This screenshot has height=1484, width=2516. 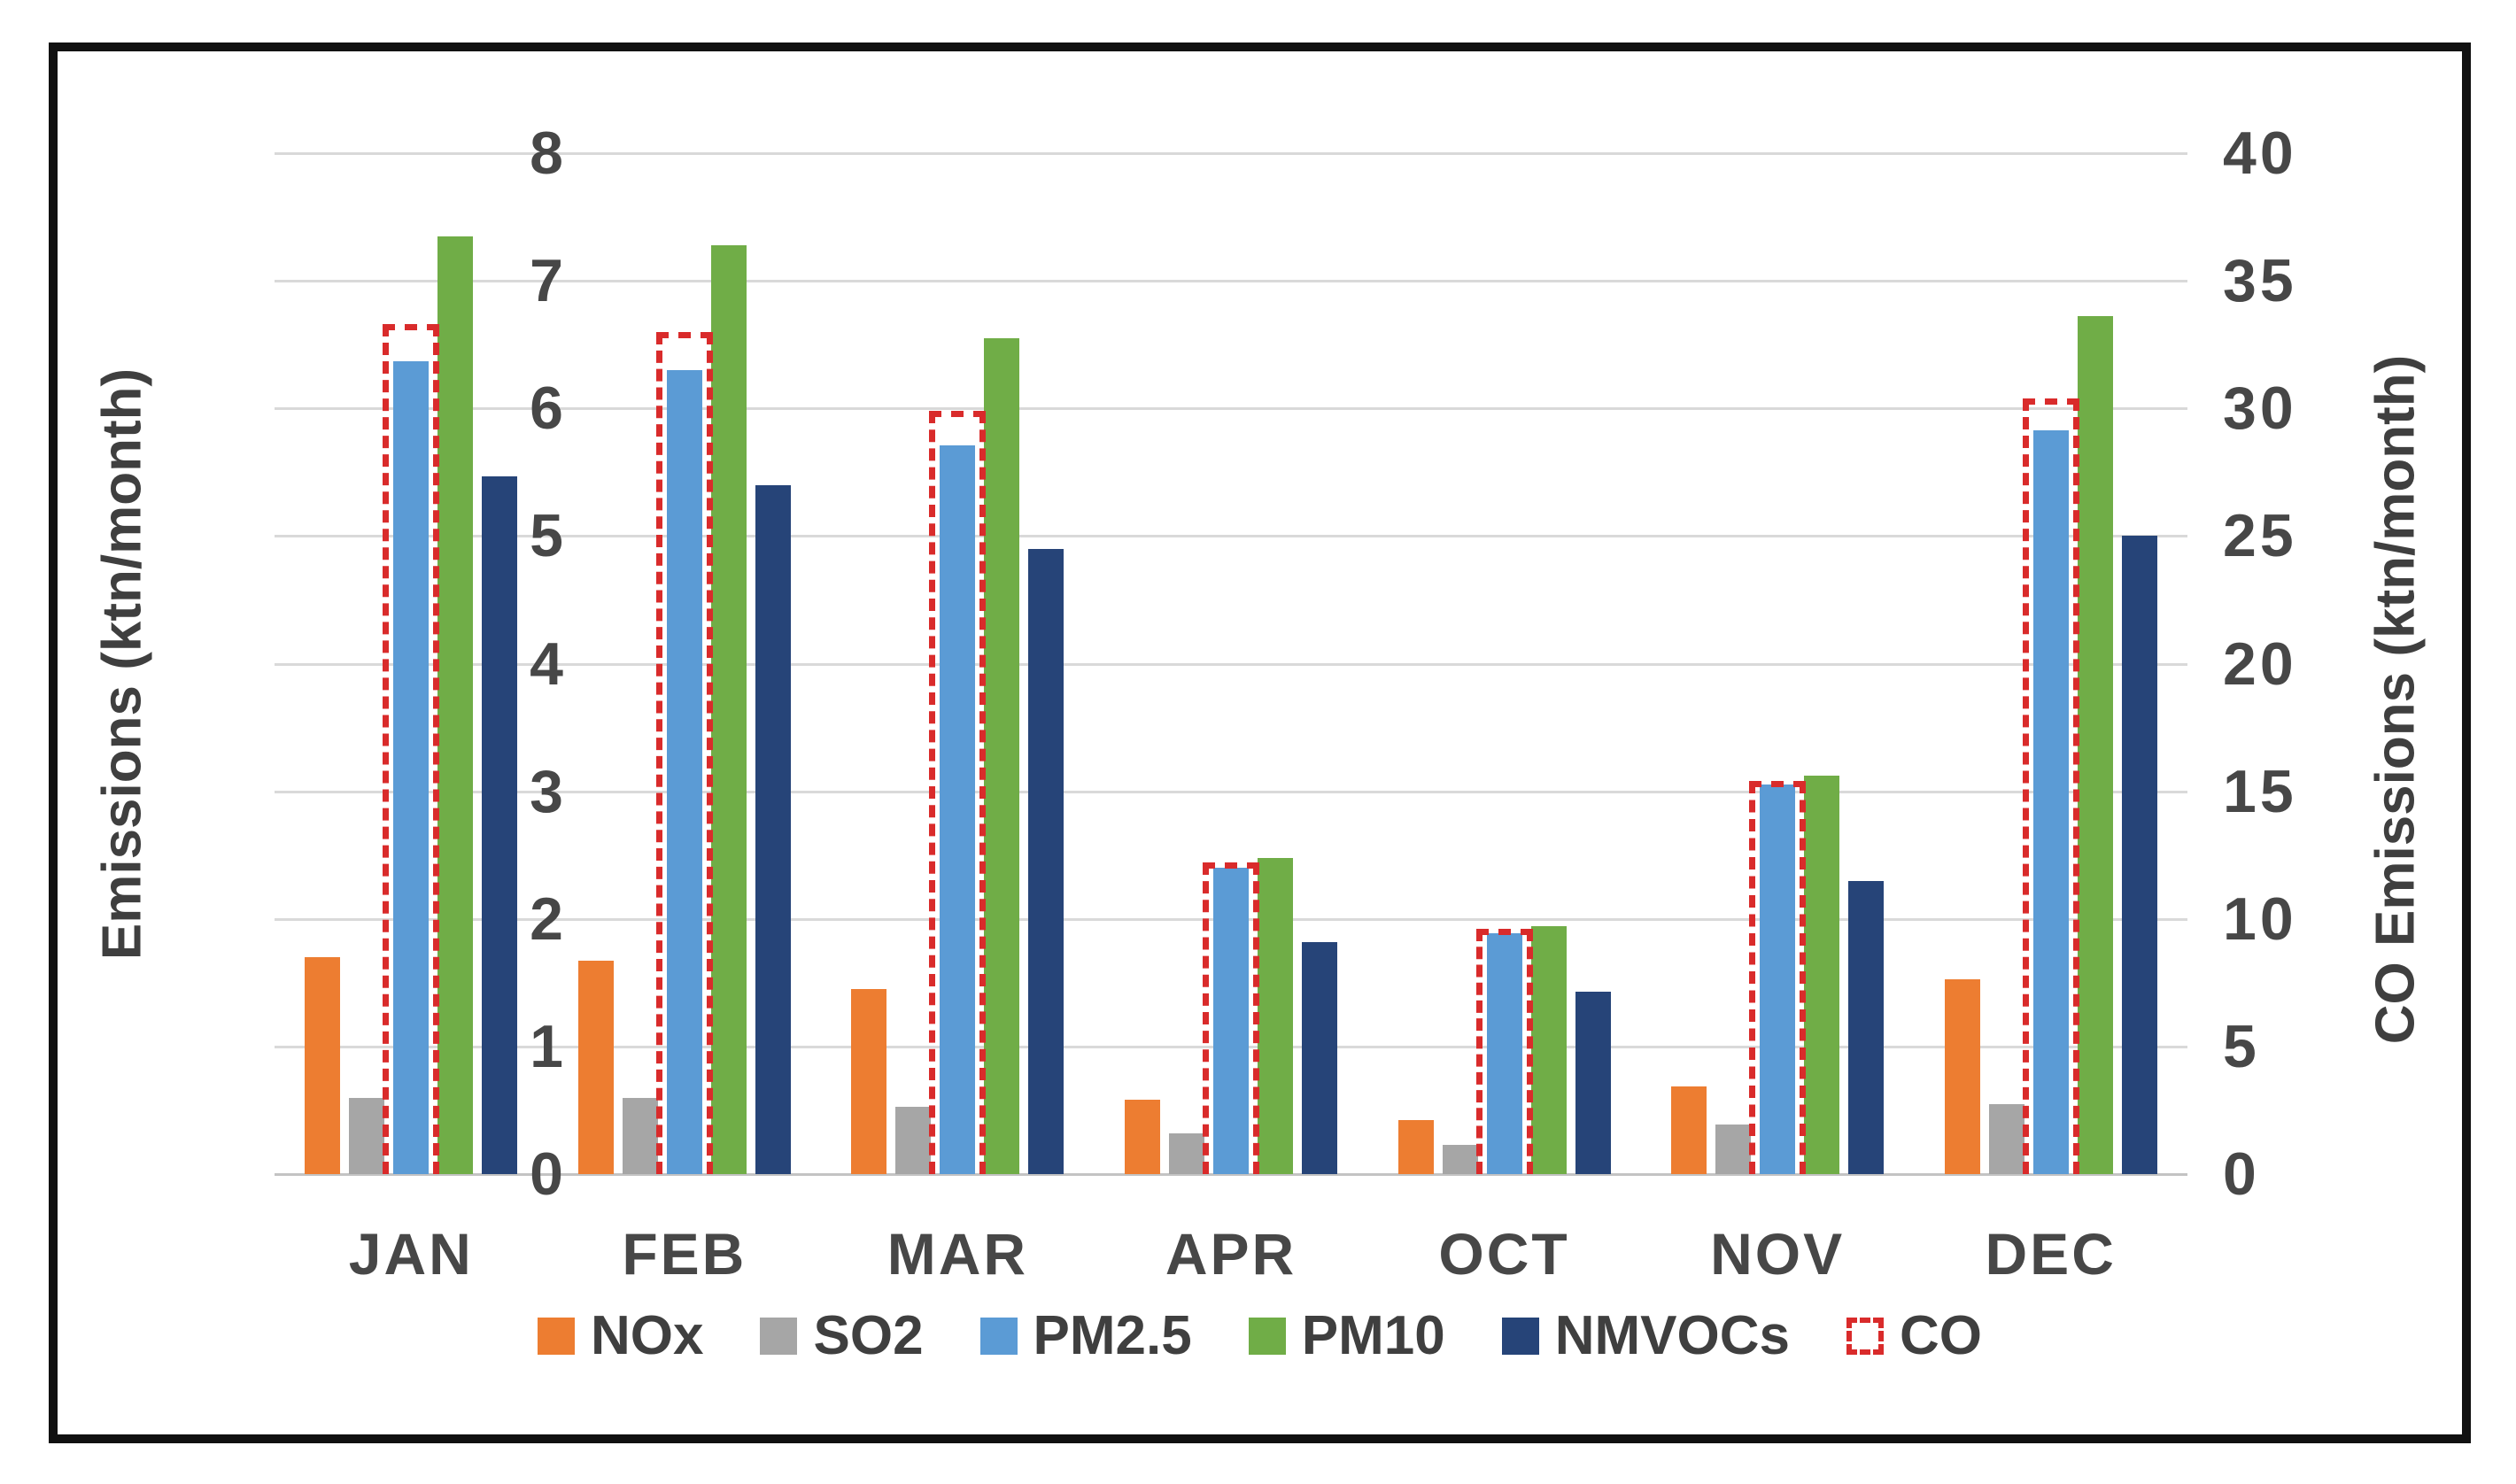 I want to click on legend-label-nmvocs: NMVOCs, so click(x=1672, y=1335).